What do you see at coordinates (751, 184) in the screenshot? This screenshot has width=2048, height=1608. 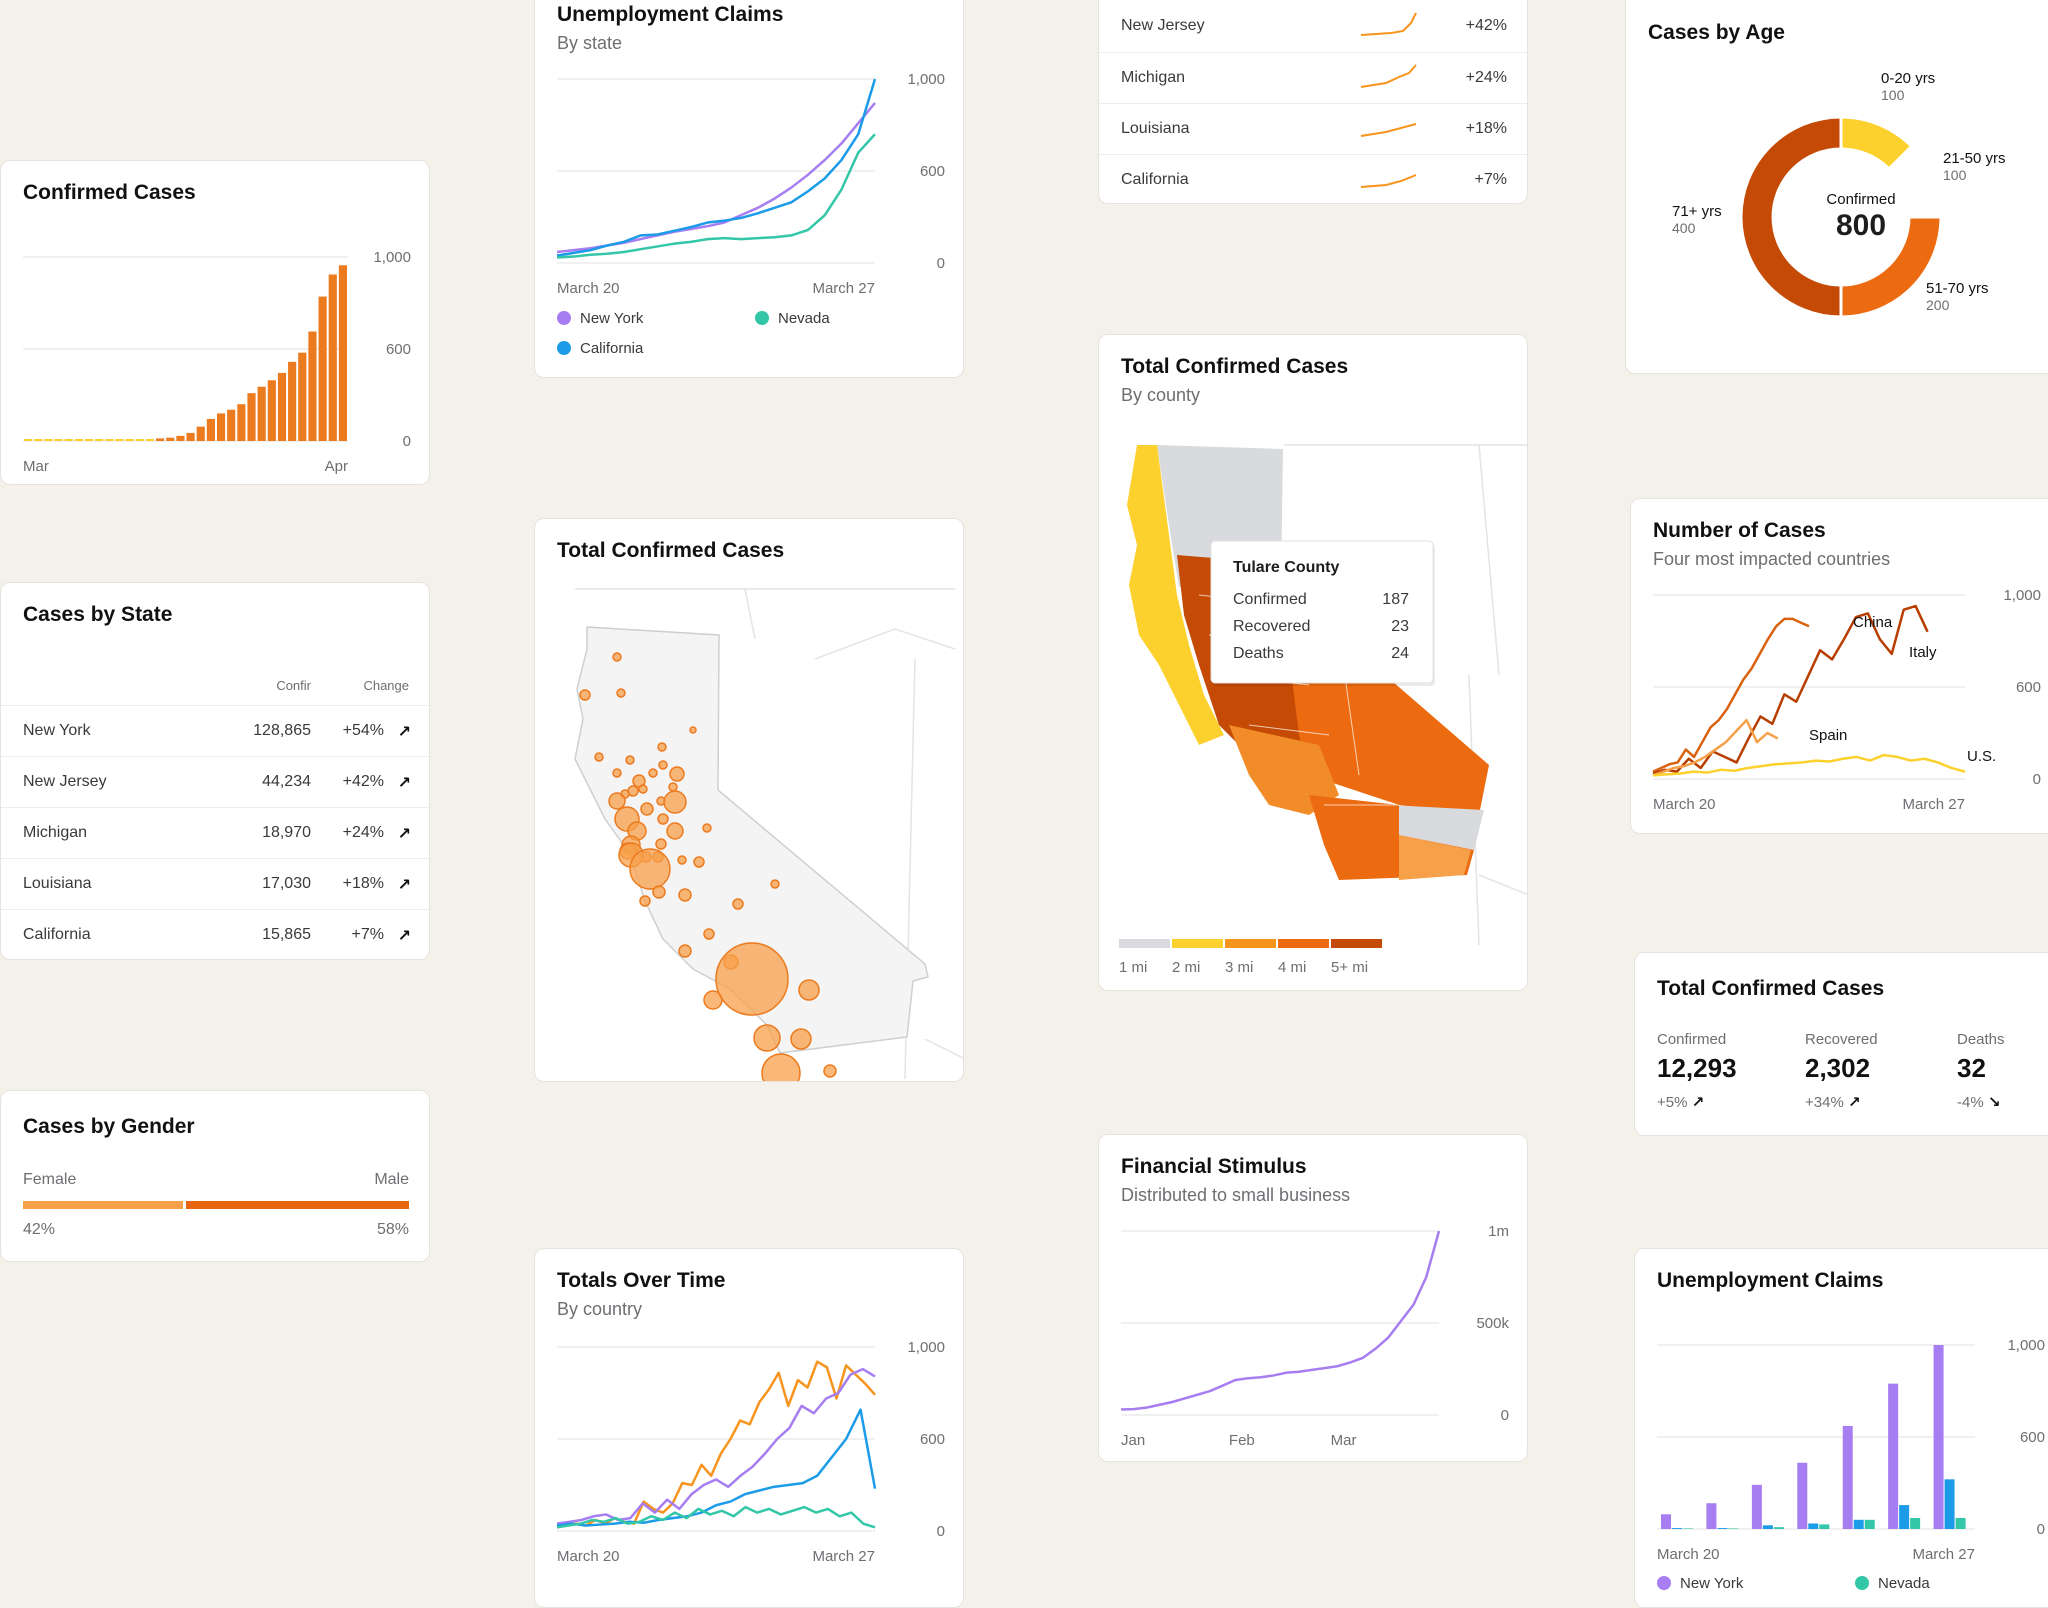 I see `axes: 0 600 1,000 March 20 March 27` at bounding box center [751, 184].